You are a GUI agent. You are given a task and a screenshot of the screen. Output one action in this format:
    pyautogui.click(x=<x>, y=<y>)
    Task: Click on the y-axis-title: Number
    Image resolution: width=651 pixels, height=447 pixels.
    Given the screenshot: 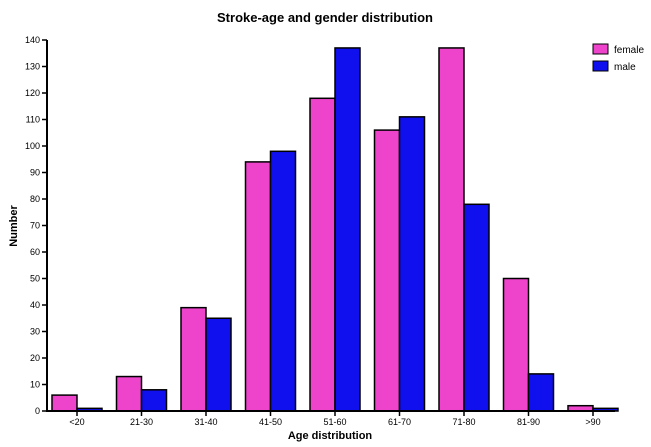 What is the action you would take?
    pyautogui.click(x=14, y=226)
    